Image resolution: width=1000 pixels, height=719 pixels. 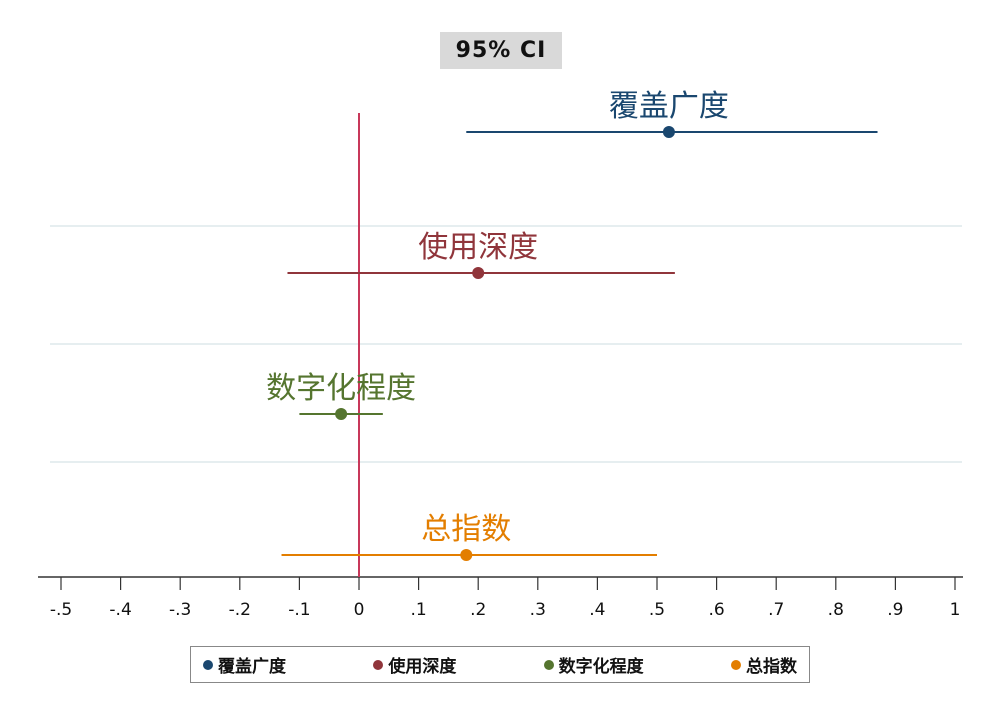 What do you see at coordinates (180, 610) in the screenshot?
I see `x-tick-label: -.3` at bounding box center [180, 610].